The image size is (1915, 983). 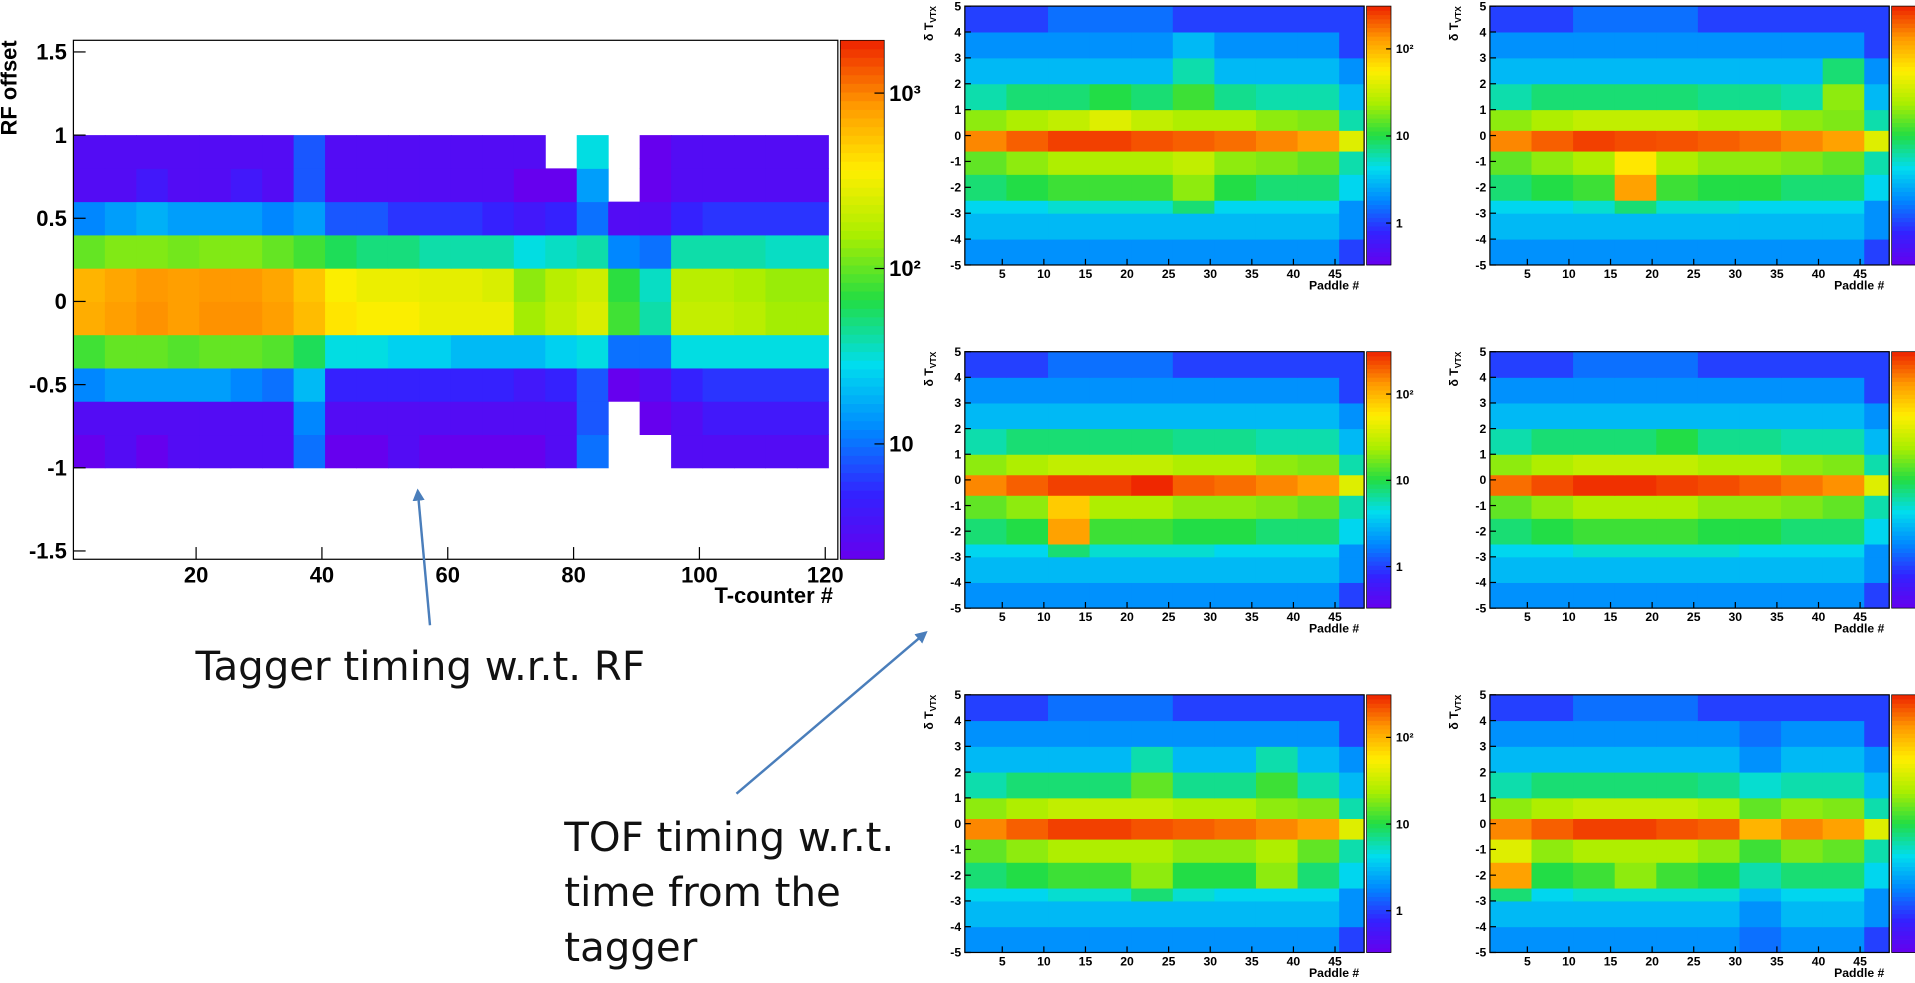 I want to click on colorbar-tick-label: 1, so click(x=1399, y=567).